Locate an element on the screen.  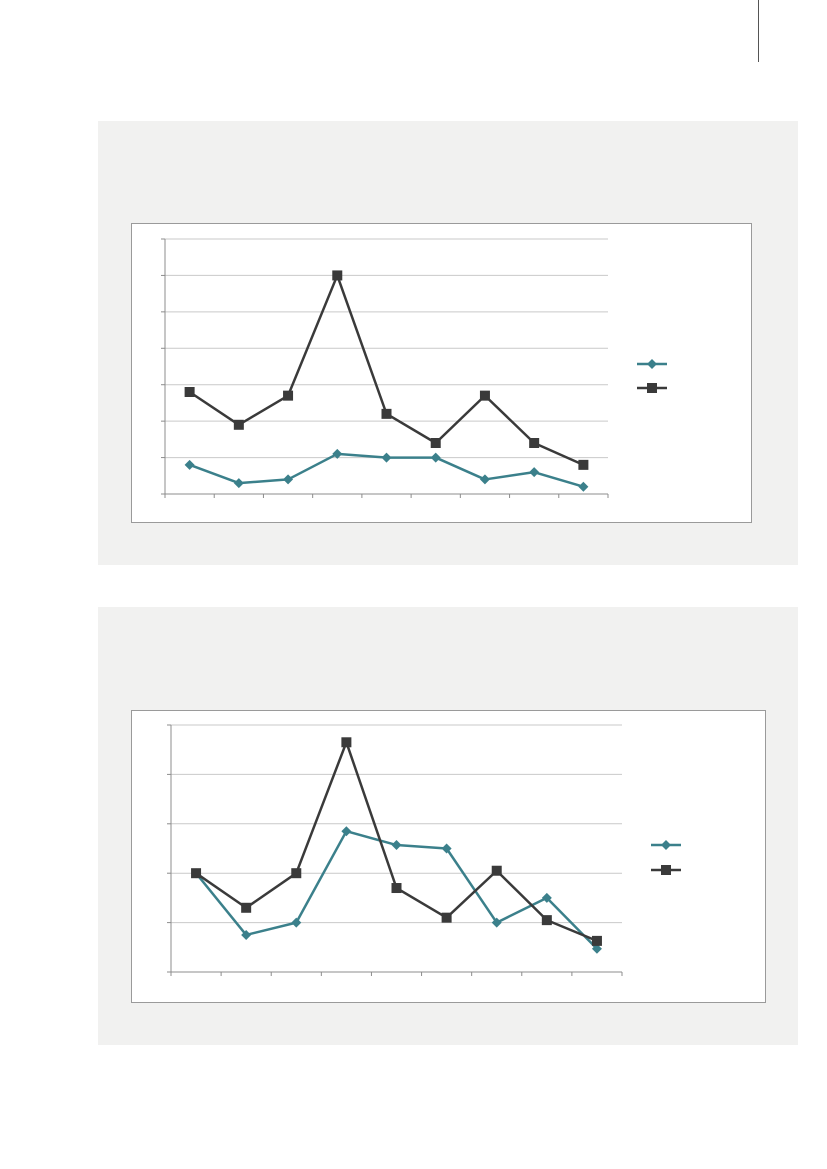
series-2-line is located at coordinates (386, 370).